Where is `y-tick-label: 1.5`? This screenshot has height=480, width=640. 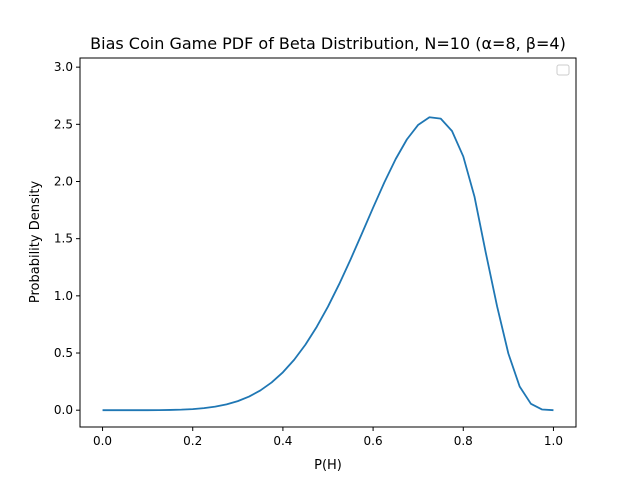
y-tick-label: 1.5 is located at coordinates (63, 239).